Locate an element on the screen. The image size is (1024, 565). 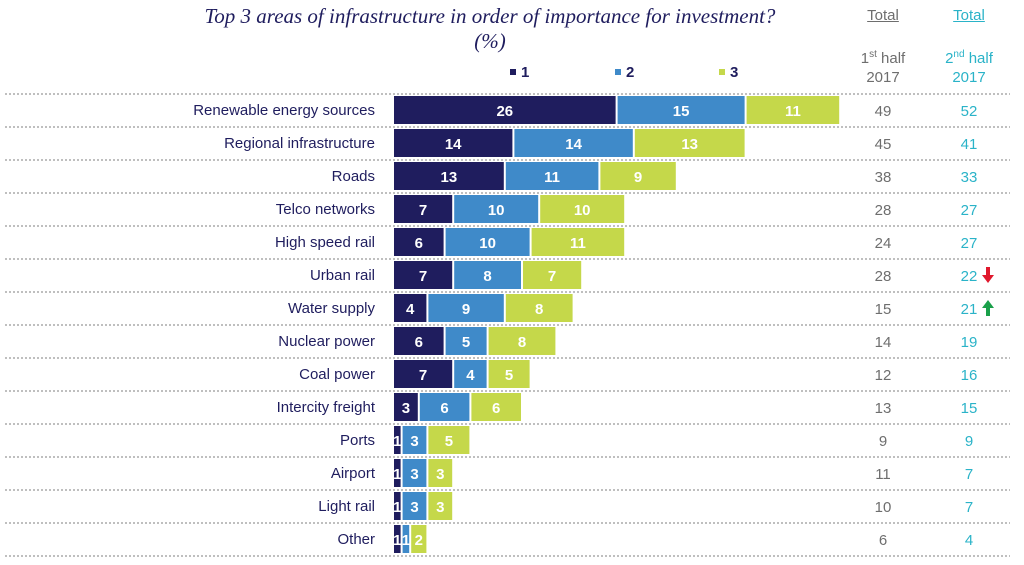
total-first-half: 24 is located at coordinates (883, 243).